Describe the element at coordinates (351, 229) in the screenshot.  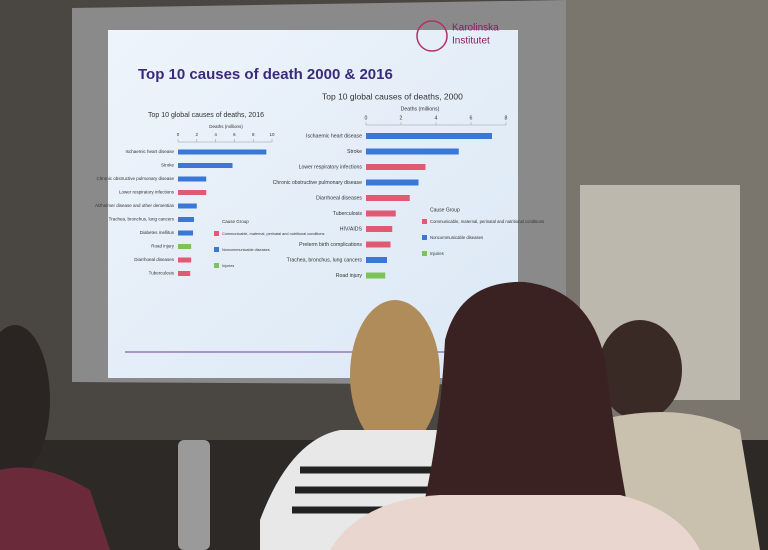
I see `category-label: HIV/AIDS` at that location.